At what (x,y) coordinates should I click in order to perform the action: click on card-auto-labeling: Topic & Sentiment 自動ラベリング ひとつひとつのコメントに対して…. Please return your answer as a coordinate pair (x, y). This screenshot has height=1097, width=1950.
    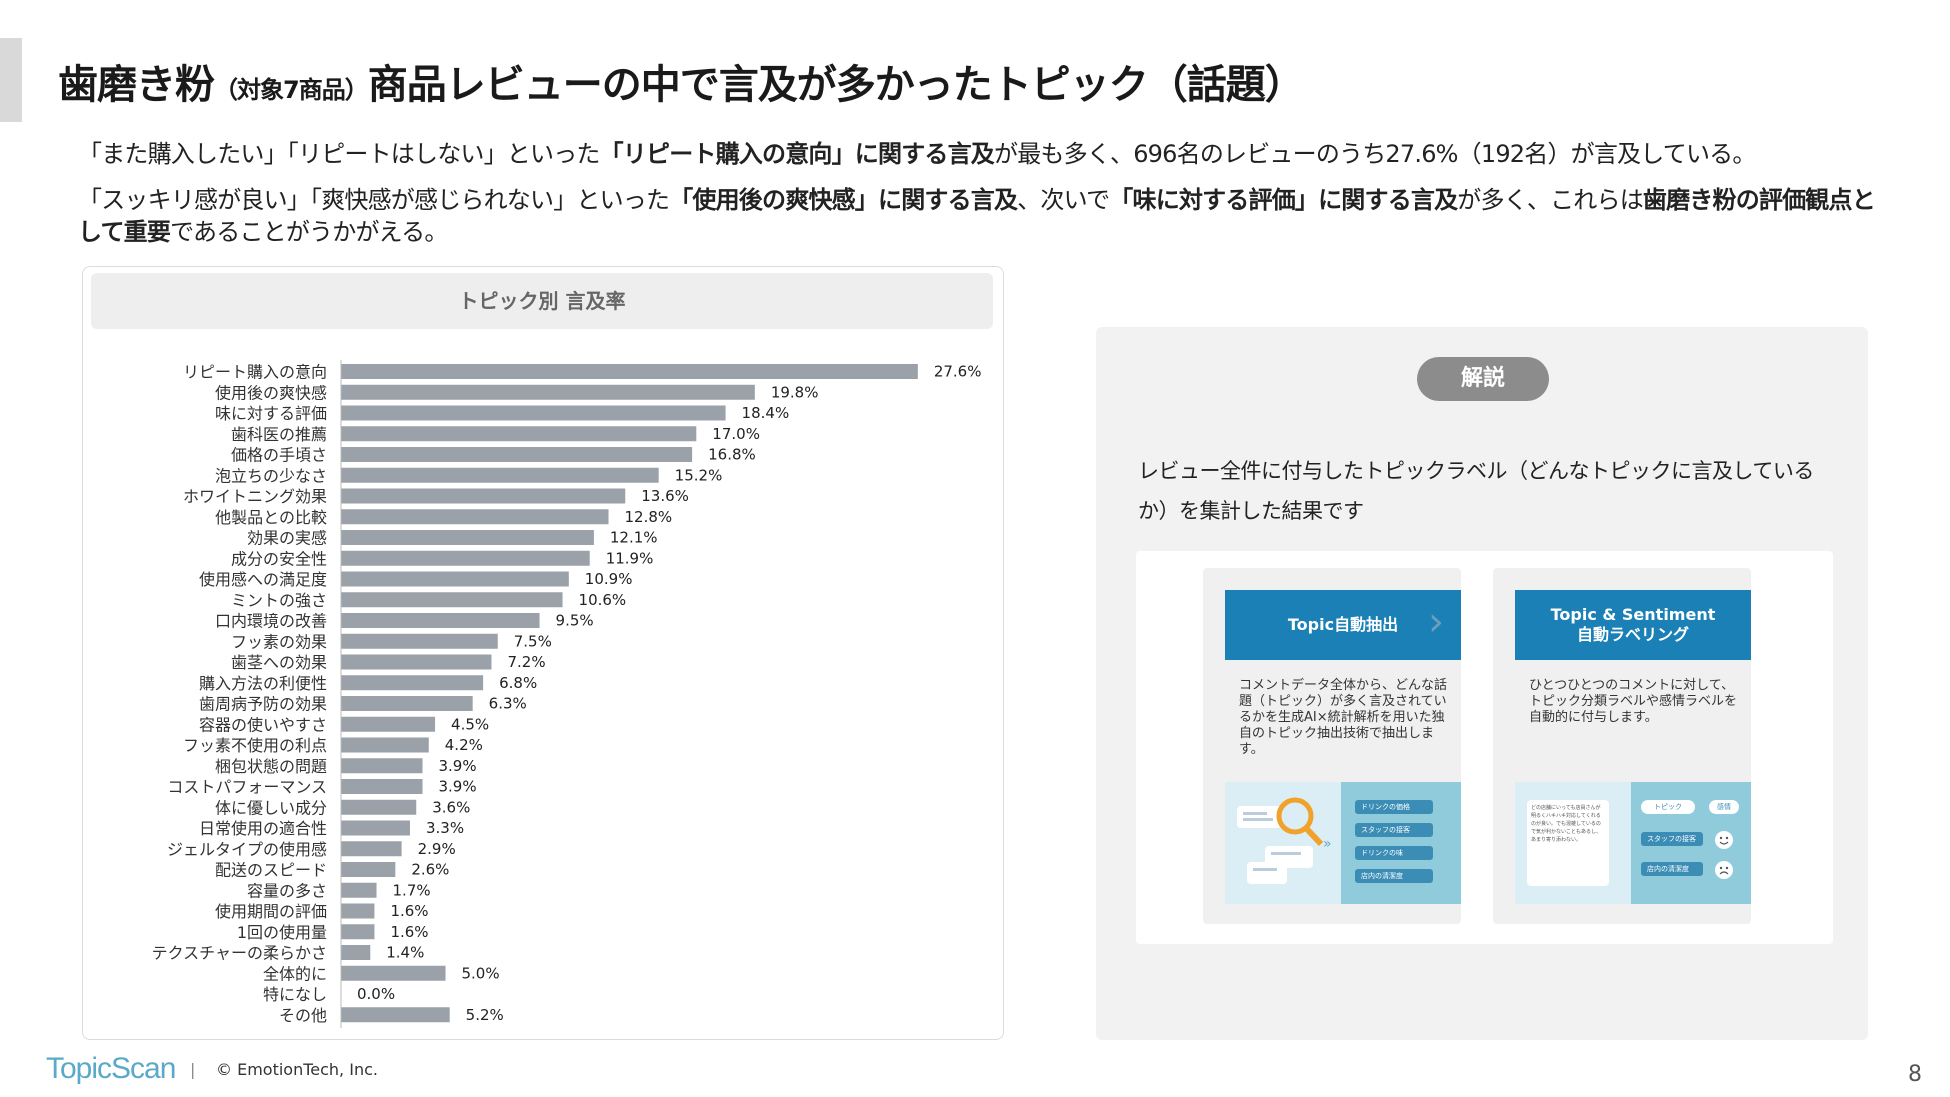
    Looking at the image, I should click on (1622, 746).